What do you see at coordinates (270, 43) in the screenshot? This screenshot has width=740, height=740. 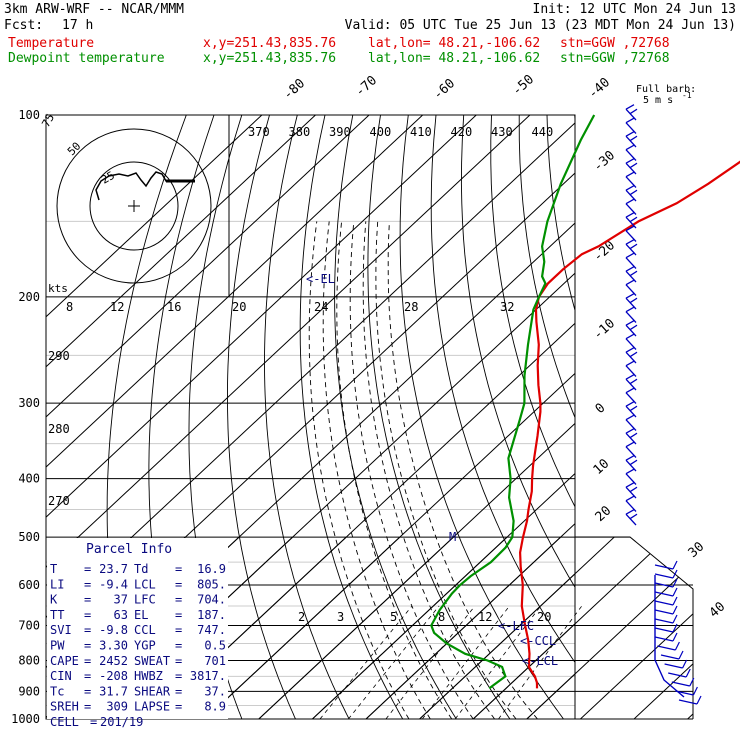 I see `temperature-xy: x,y=251.43,835.76` at bounding box center [270, 43].